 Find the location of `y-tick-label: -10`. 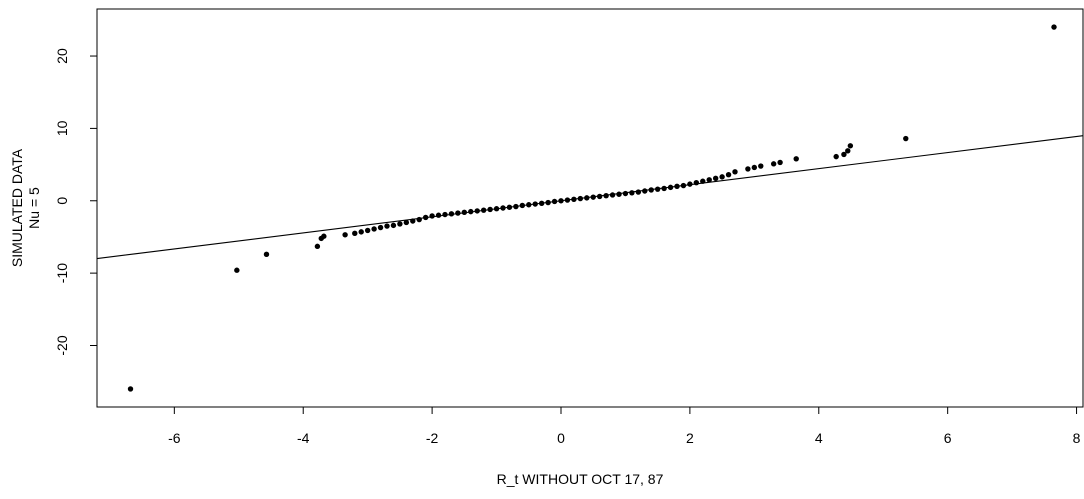

y-tick-label: -10 is located at coordinates (62, 273).